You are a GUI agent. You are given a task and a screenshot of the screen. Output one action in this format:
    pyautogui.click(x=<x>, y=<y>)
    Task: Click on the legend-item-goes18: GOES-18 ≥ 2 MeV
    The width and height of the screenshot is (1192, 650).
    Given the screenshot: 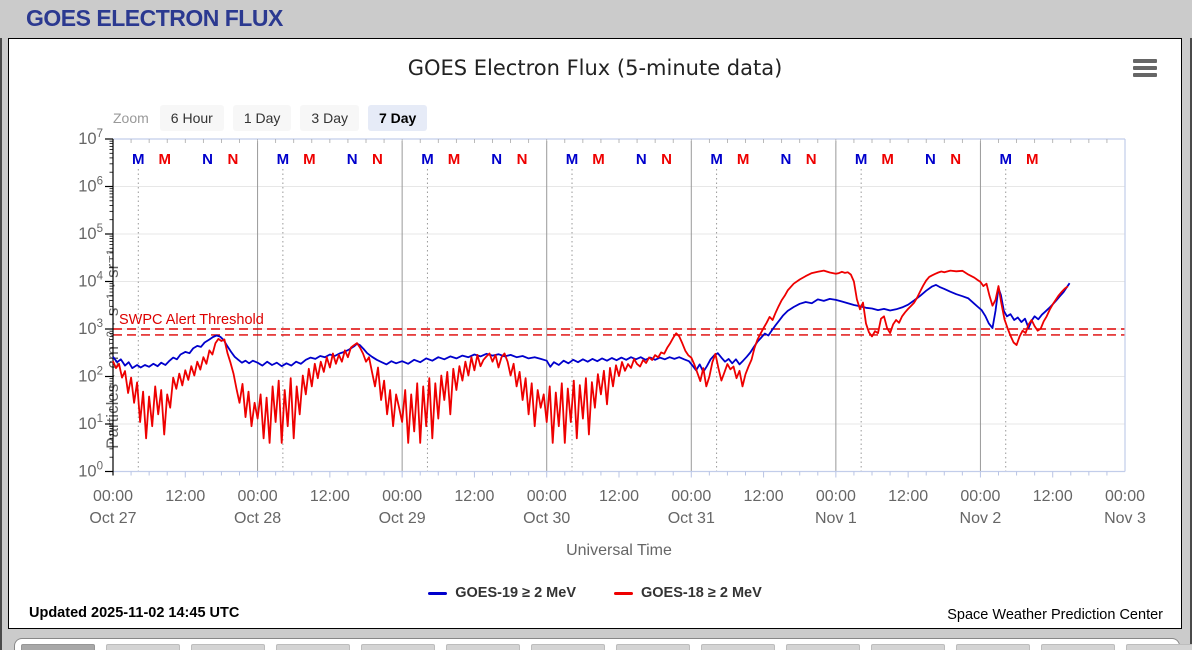 What is the action you would take?
    pyautogui.click(x=688, y=593)
    